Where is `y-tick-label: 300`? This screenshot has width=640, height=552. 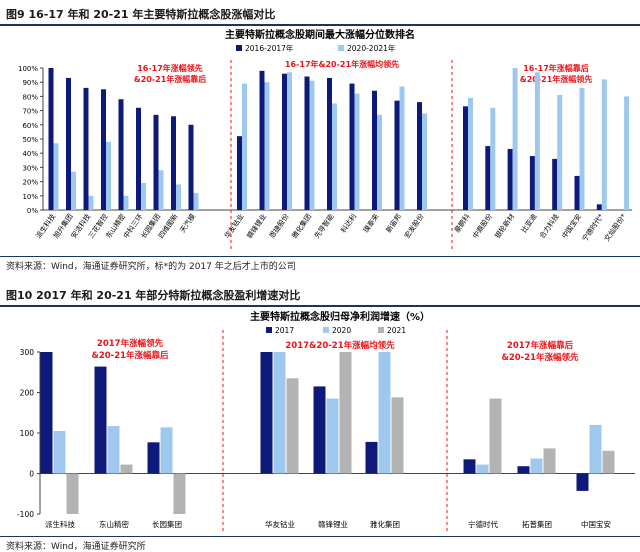
y-tick-label: 300 is located at coordinates (27, 352).